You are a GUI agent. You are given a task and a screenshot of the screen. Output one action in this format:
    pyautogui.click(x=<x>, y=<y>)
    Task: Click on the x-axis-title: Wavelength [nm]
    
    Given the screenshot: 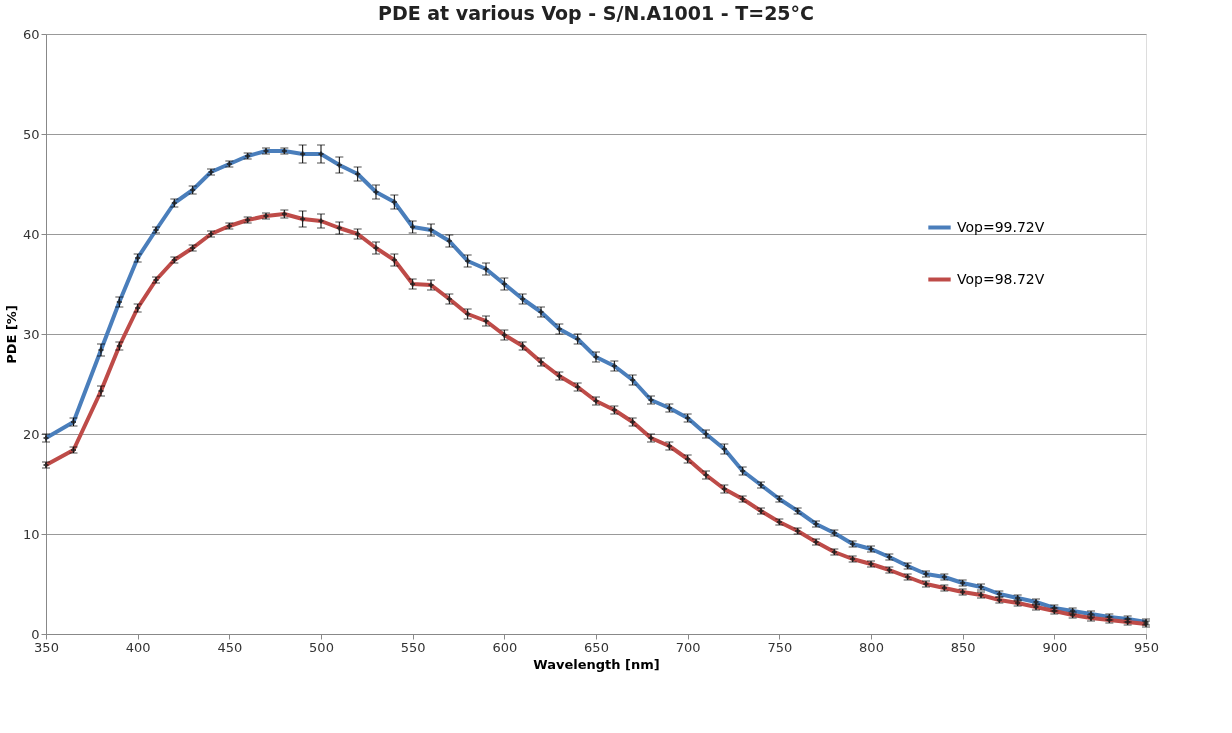 What is the action you would take?
    pyautogui.click(x=596, y=664)
    